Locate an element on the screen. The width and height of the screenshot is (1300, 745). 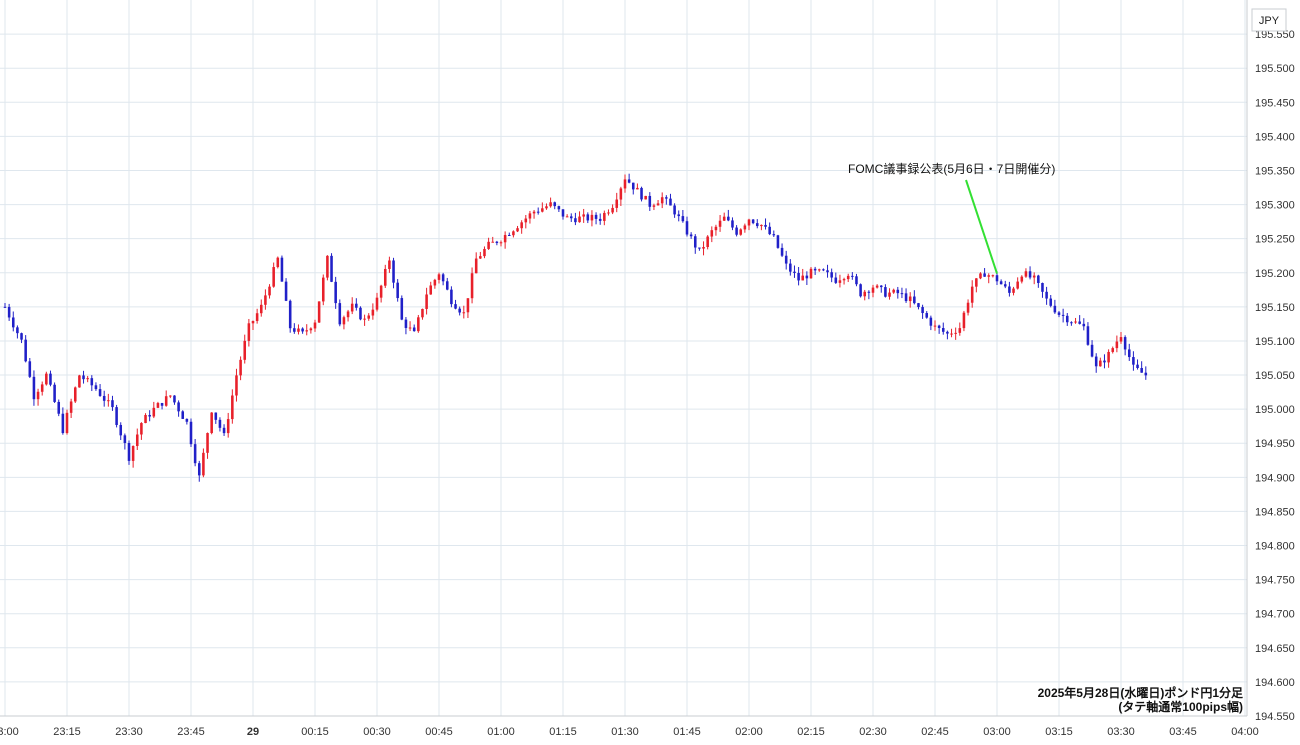
y-tick-label: 195.400 is located at coordinates (1275, 137).